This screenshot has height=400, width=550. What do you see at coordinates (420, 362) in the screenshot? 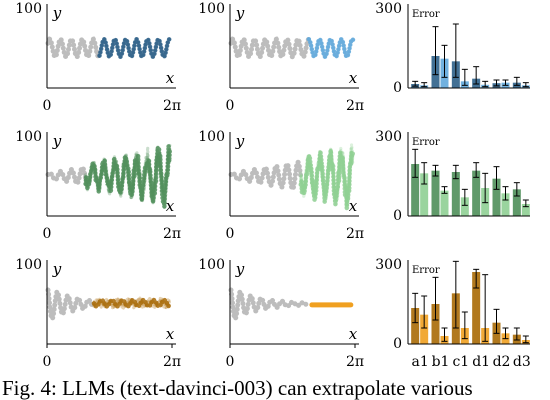
I see `x-tick-label: a1` at bounding box center [420, 362].